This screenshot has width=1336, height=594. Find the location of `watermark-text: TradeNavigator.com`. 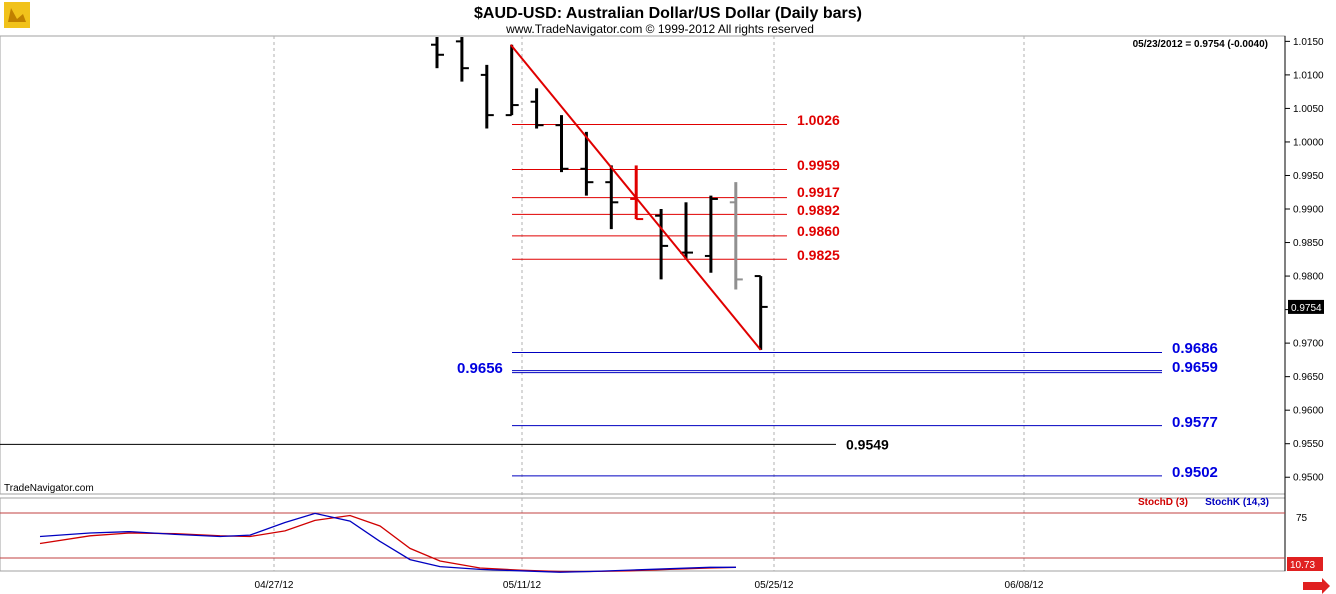

watermark-text: TradeNavigator.com is located at coordinates (49, 488).